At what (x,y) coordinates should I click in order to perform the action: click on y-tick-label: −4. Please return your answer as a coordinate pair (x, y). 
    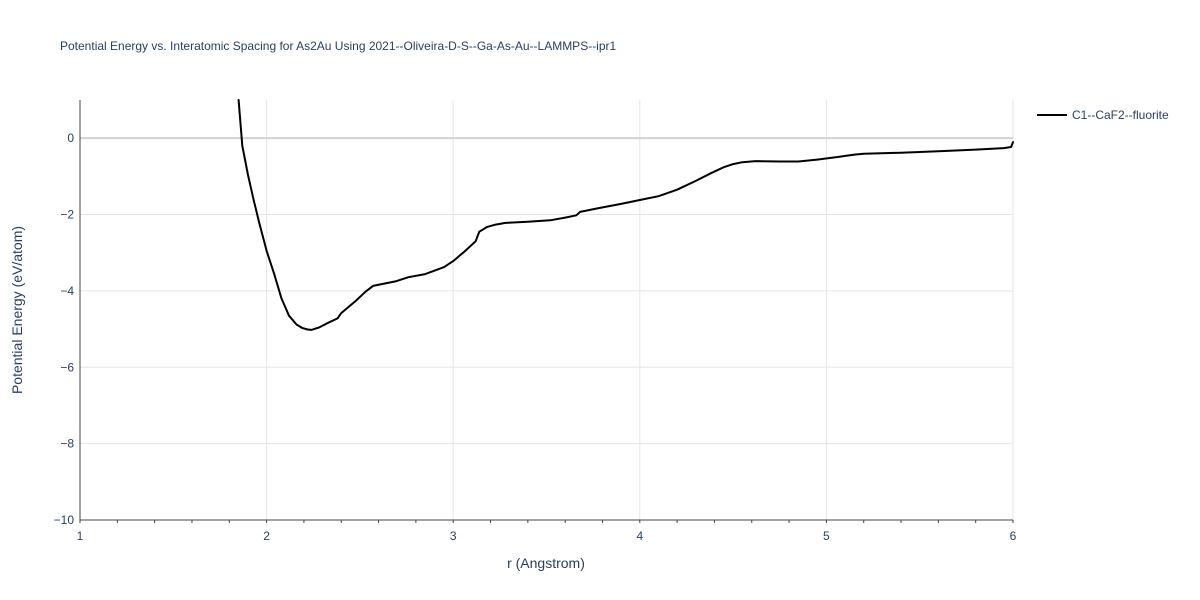
    Looking at the image, I should click on (67, 291).